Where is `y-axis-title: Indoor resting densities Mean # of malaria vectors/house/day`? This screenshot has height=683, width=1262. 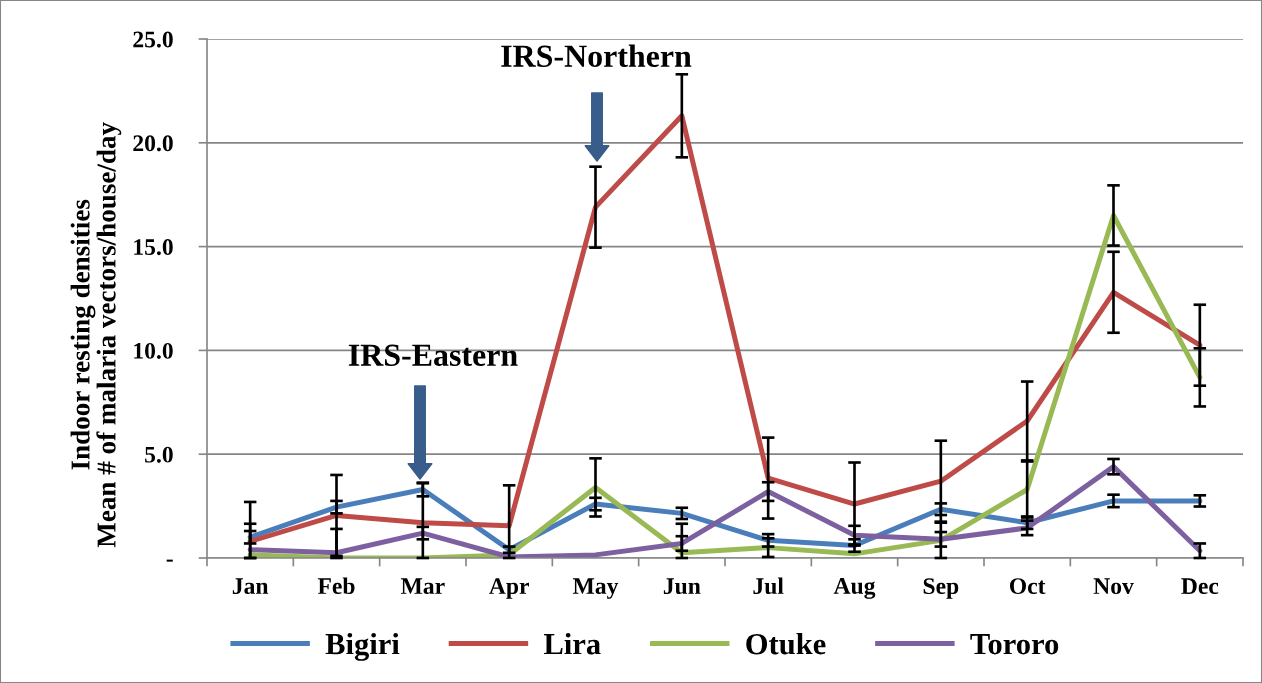 y-axis-title: Indoor resting densities Mean # of malaria vectors/house/day is located at coordinates (96, 335).